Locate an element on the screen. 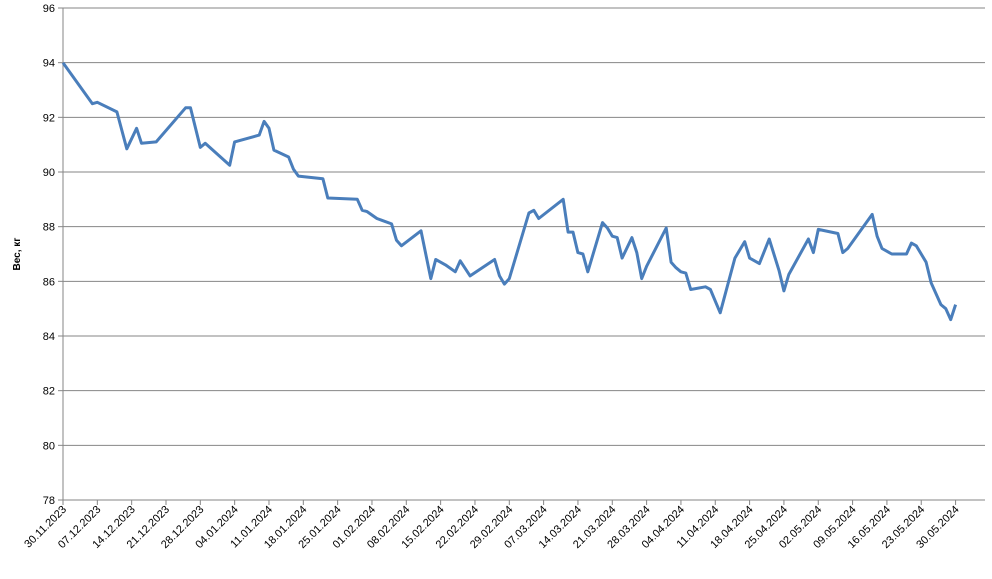 The height and width of the screenshot is (579, 992). y-tick-label: 94 is located at coordinates (49, 64).